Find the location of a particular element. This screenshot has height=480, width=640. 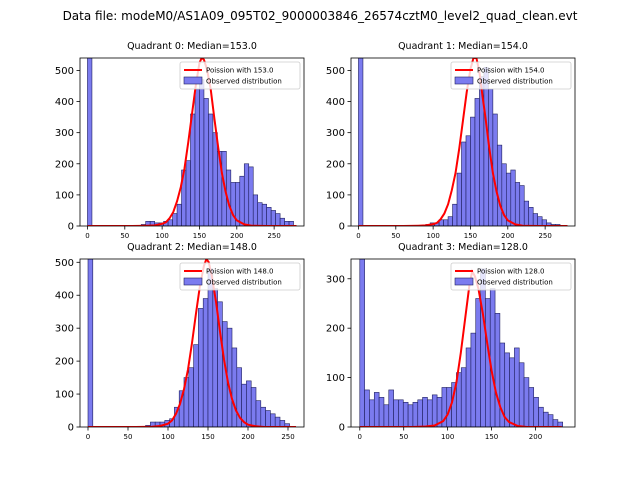

legend-curve-label: Poission with 153.0 is located at coordinates (240, 71).